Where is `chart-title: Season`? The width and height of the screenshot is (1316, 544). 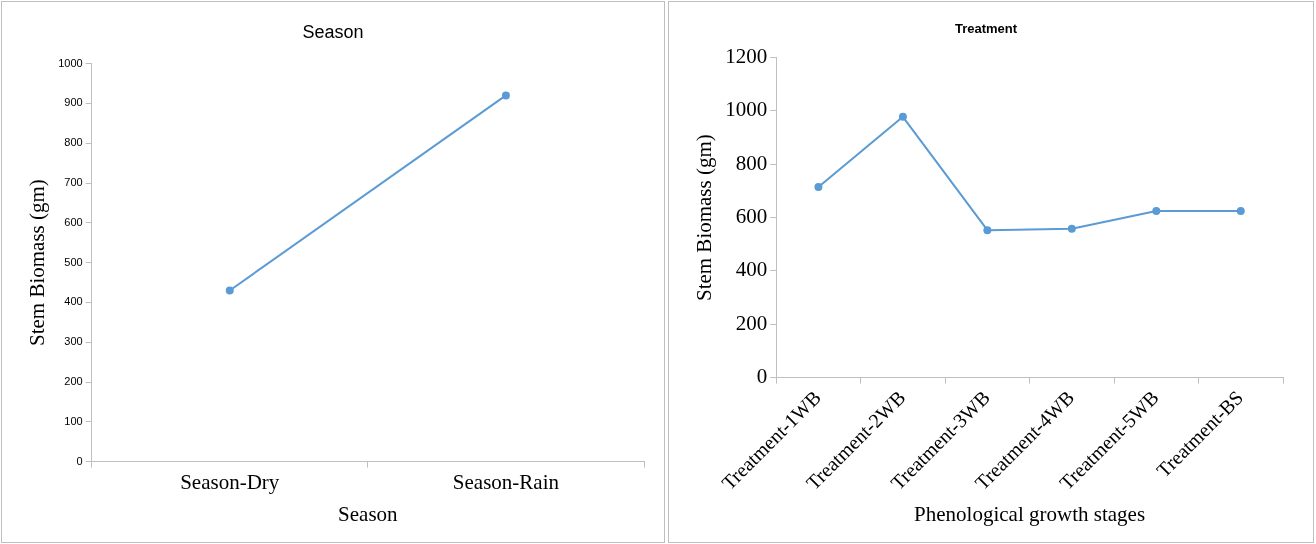 chart-title: Season is located at coordinates (333, 31).